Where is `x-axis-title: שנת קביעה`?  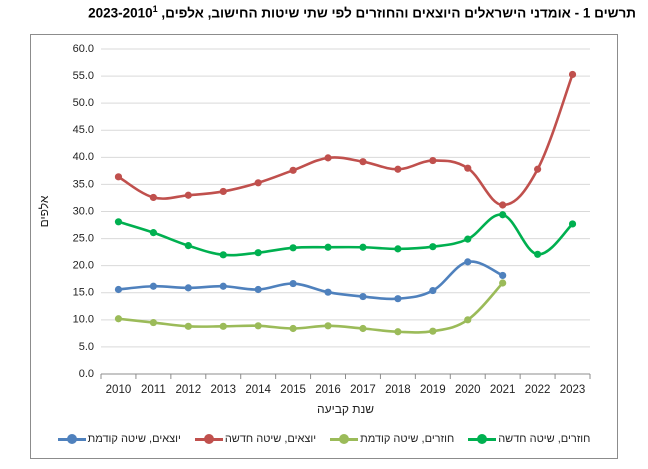
x-axis-title: שנת קביעה is located at coordinates (345, 409).